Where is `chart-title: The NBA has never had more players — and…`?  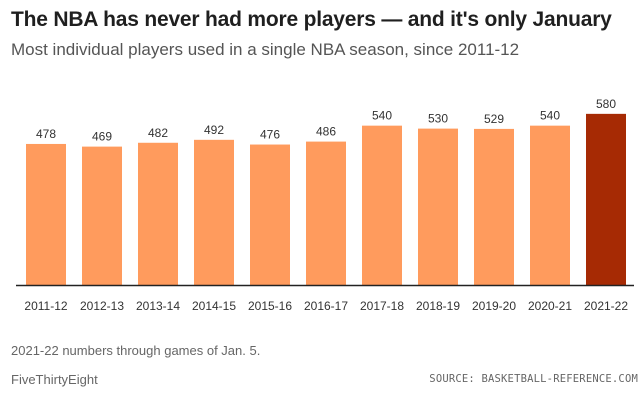 chart-title: The NBA has never had more players — and… is located at coordinates (311, 19).